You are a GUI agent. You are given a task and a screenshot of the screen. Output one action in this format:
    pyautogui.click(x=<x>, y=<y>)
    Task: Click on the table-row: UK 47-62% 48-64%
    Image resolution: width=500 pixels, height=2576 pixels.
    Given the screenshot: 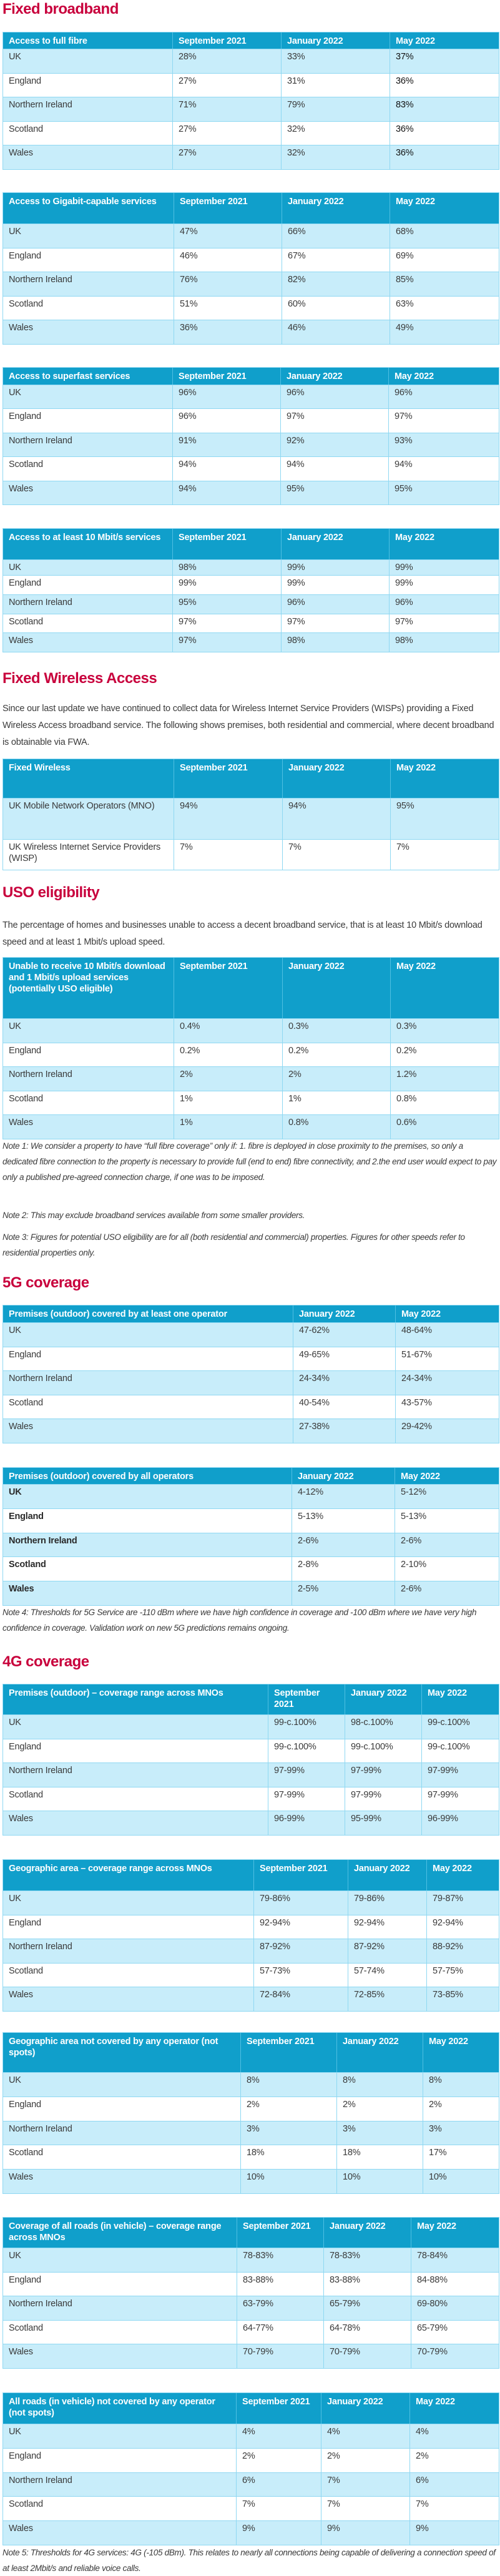 What is the action you would take?
    pyautogui.click(x=251, y=1334)
    